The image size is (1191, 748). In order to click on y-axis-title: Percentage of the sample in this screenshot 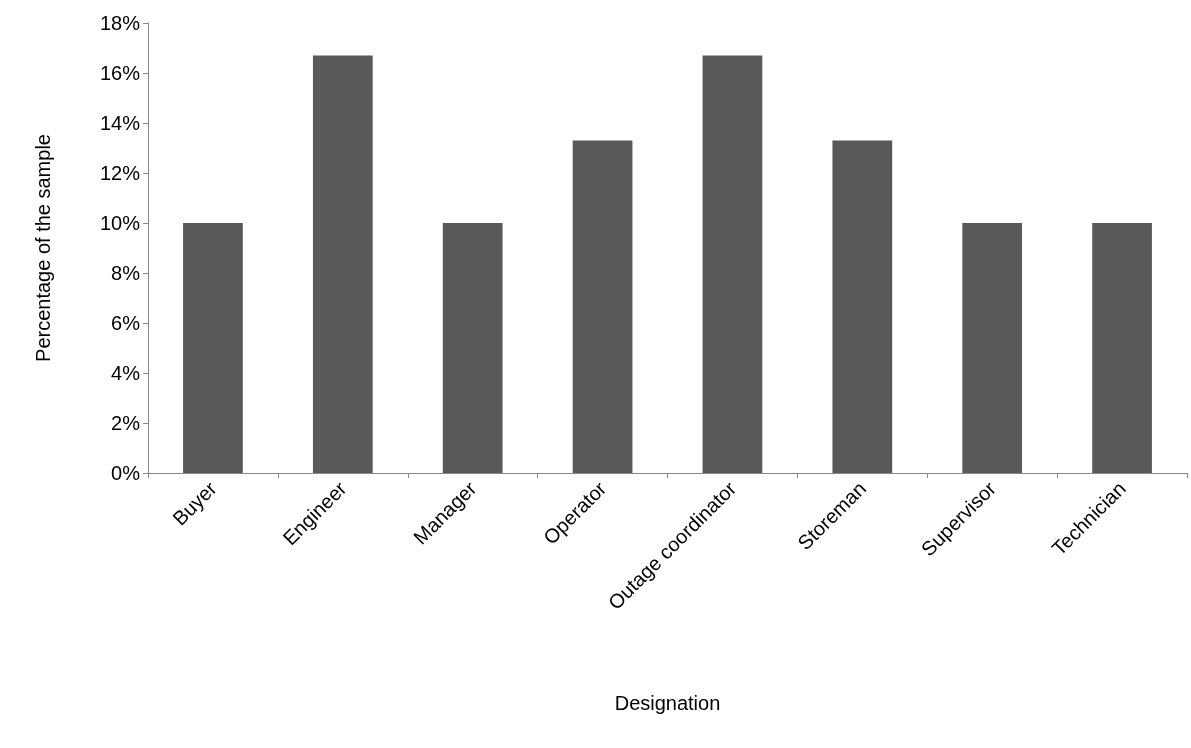, I will do `click(43, 248)`.